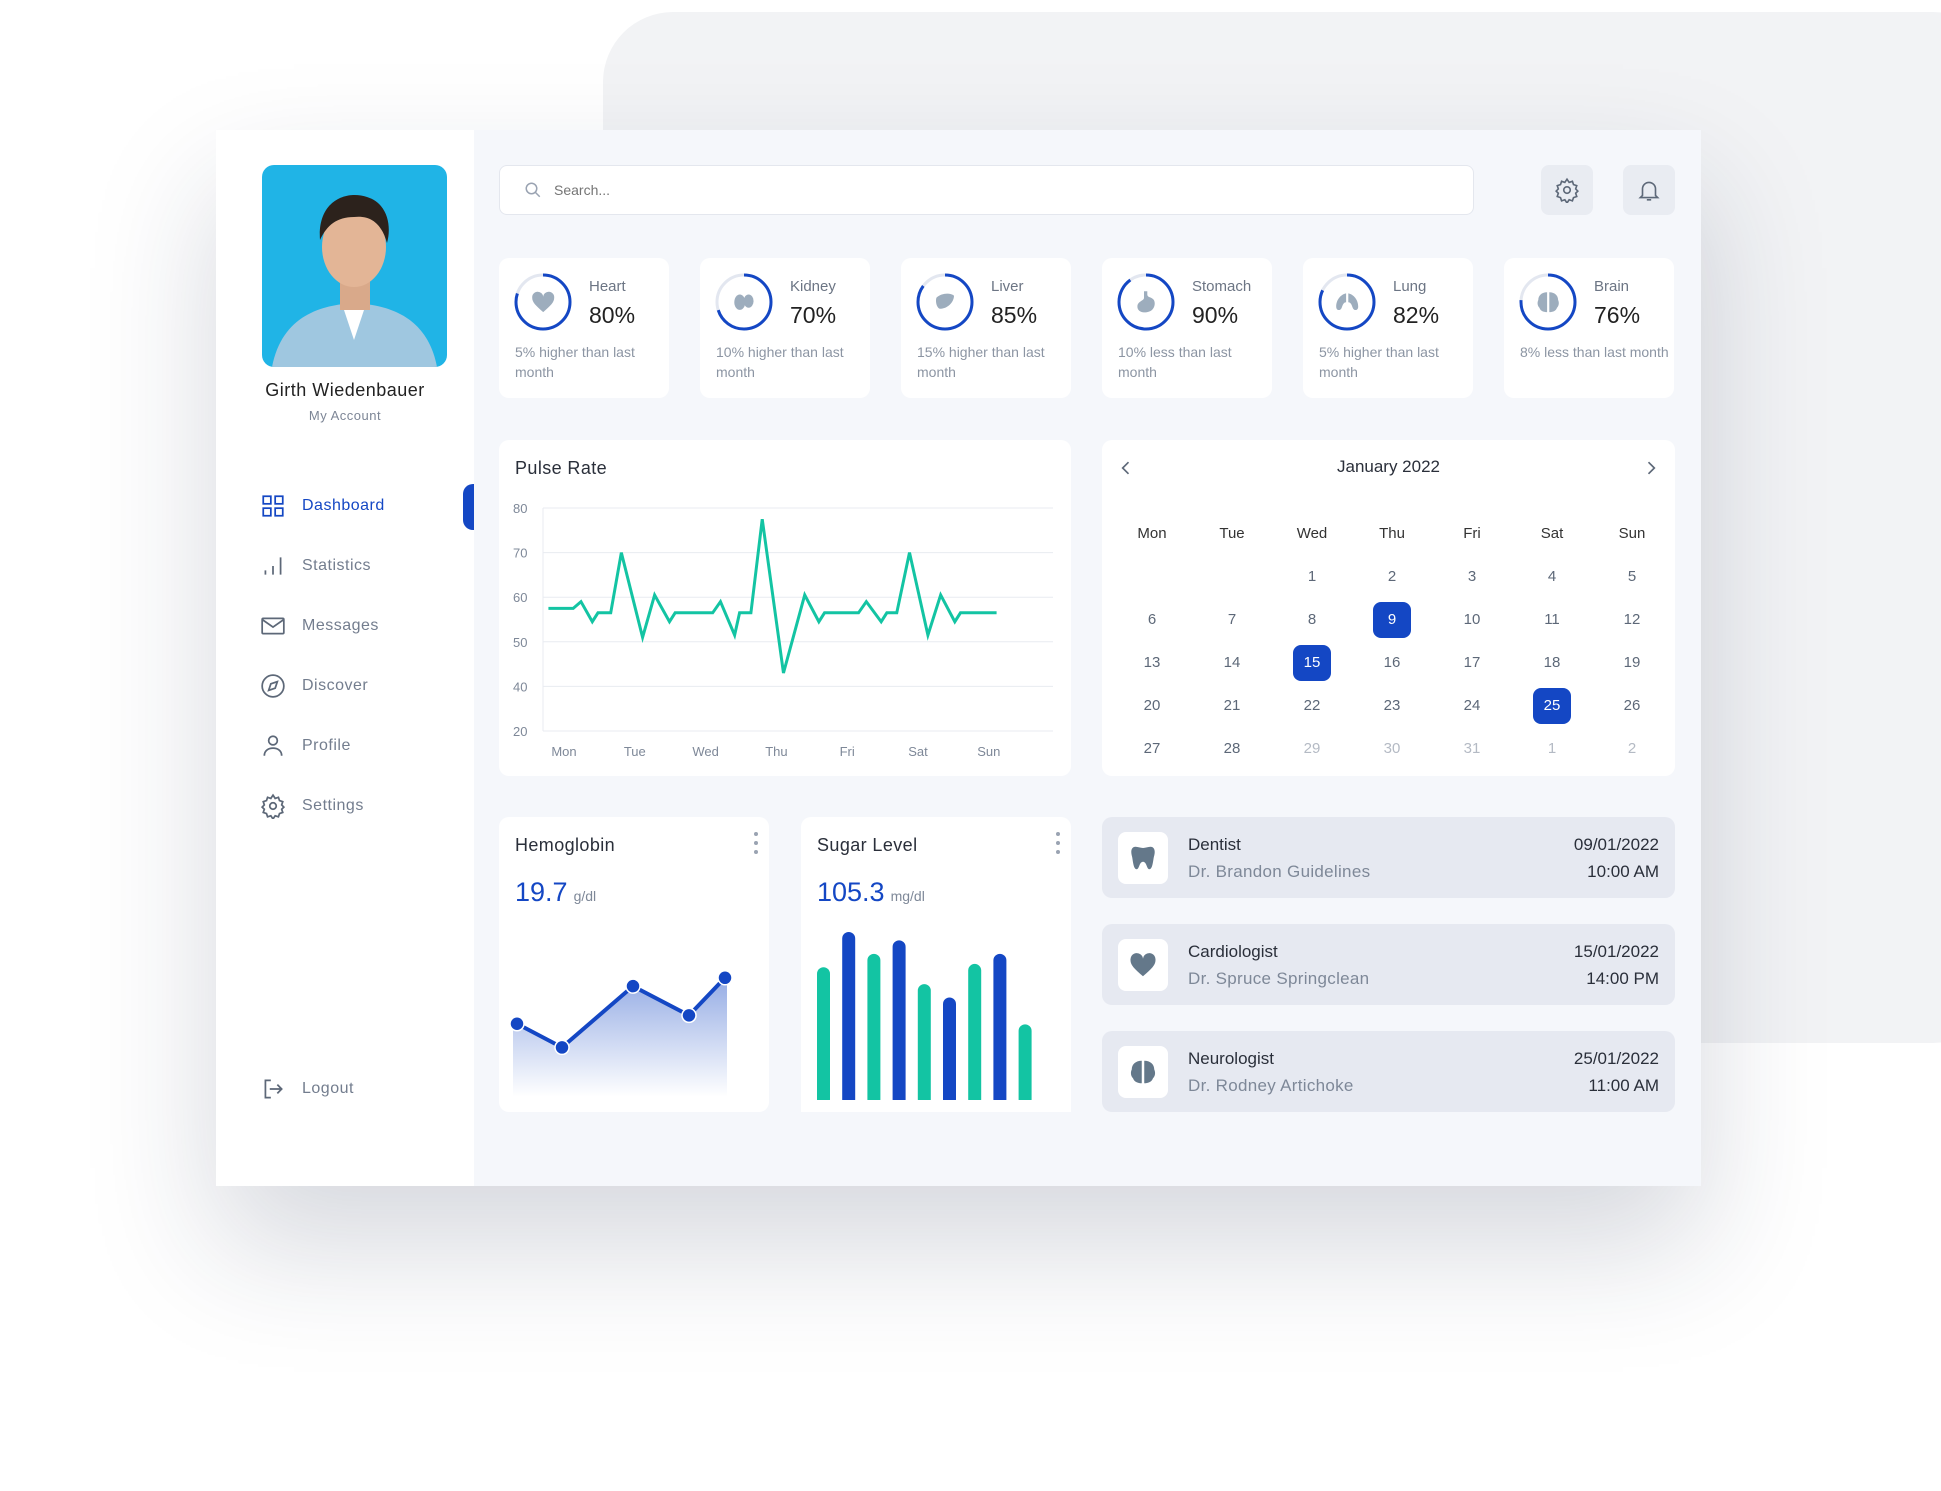  Describe the element at coordinates (1632, 705) in the screenshot. I see `calendar-day: 26` at that location.